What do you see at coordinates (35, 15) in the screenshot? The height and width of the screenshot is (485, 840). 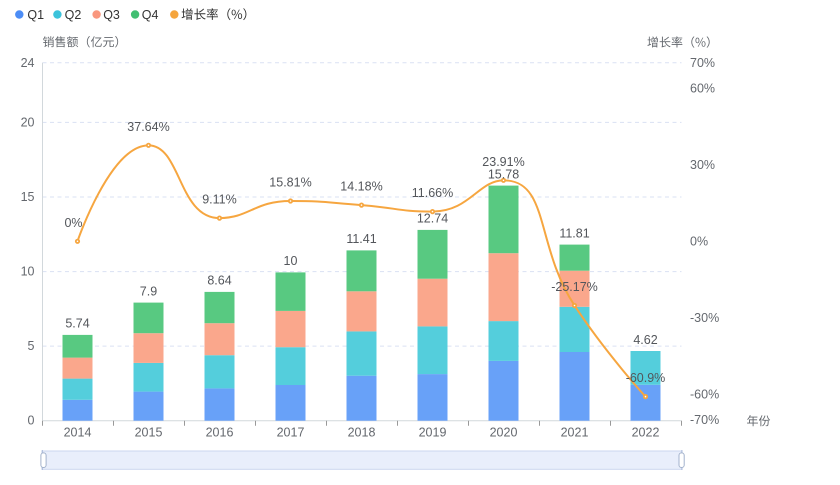 I see `svg-text: Q1` at bounding box center [35, 15].